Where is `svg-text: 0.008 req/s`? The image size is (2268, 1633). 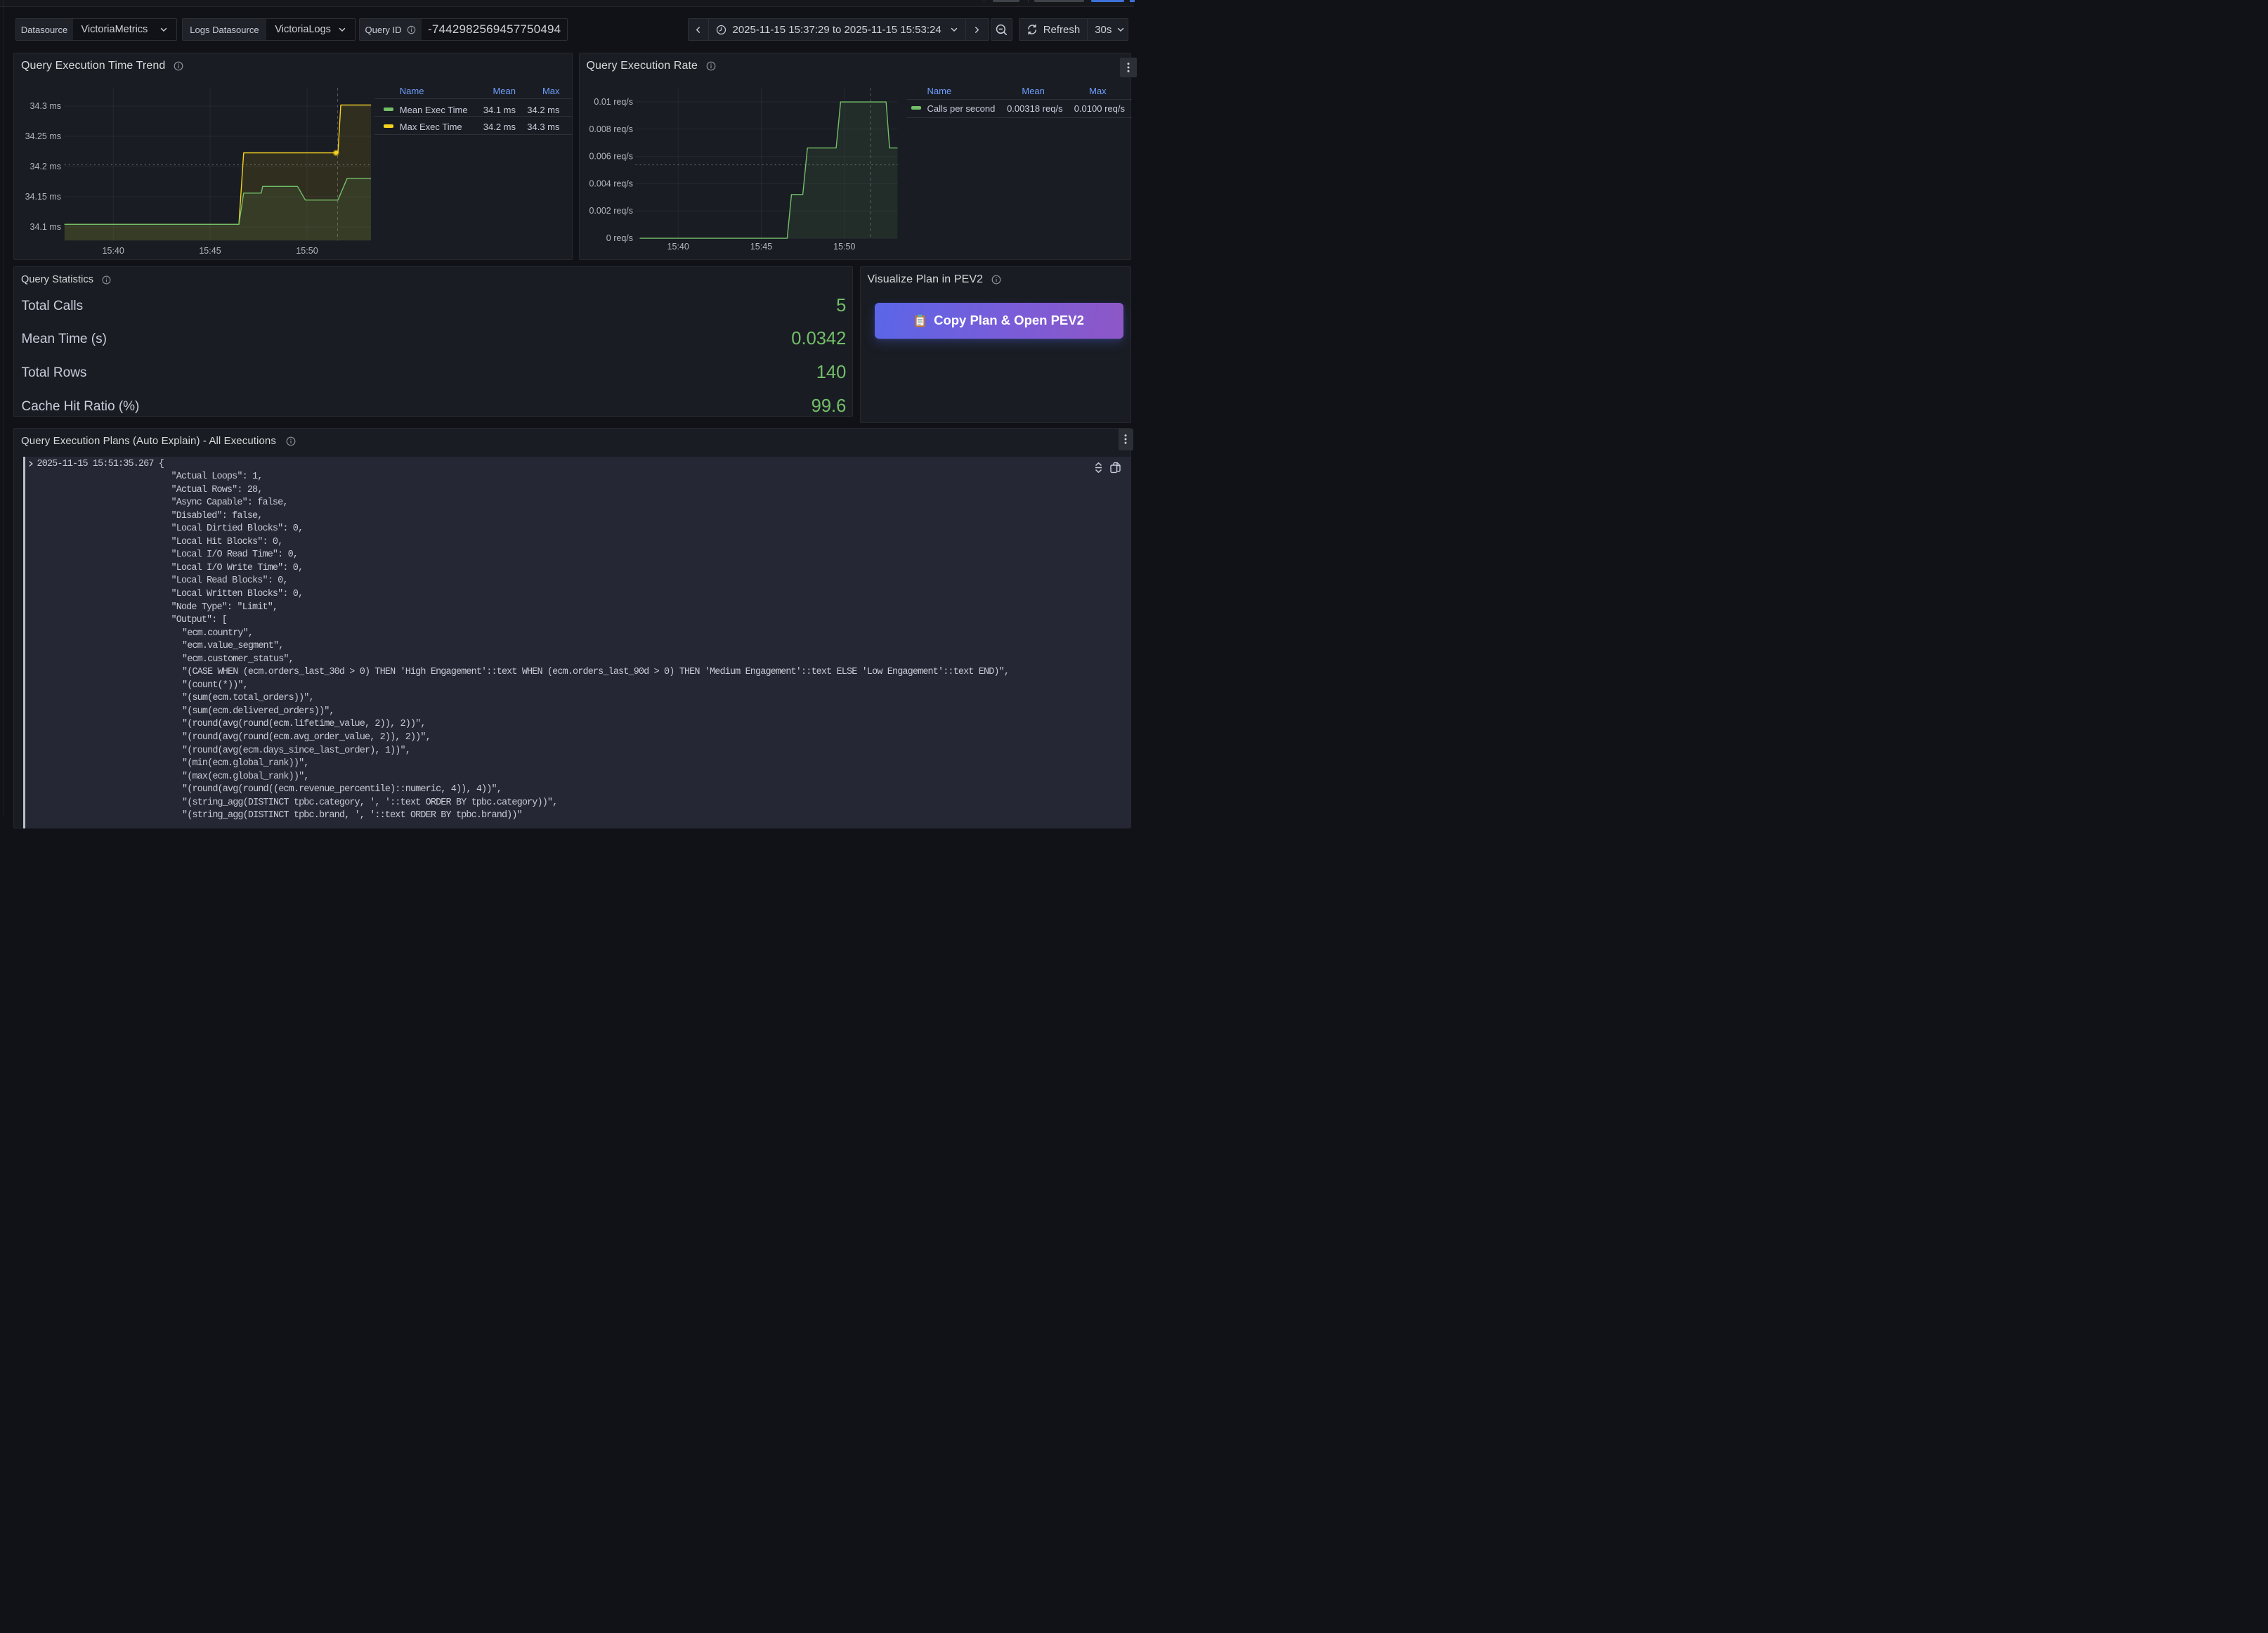 svg-text: 0.008 req/s is located at coordinates (611, 129).